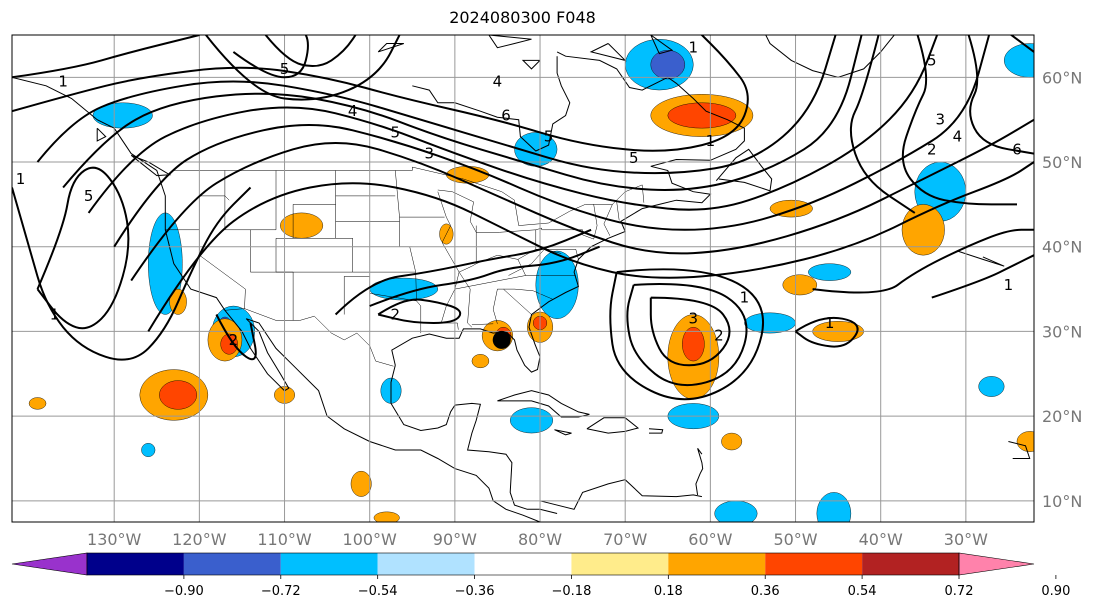 This screenshot has width=1105, height=615. What do you see at coordinates (668, 591) in the screenshot?
I see `colorbar-tick-label: 0.18` at bounding box center [668, 591].